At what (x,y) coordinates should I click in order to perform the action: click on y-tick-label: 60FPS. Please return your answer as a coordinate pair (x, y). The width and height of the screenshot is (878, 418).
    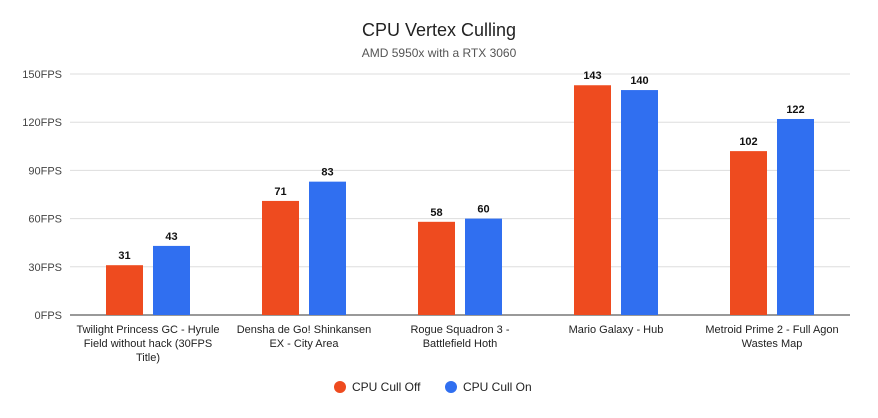
    Looking at the image, I should click on (45, 220).